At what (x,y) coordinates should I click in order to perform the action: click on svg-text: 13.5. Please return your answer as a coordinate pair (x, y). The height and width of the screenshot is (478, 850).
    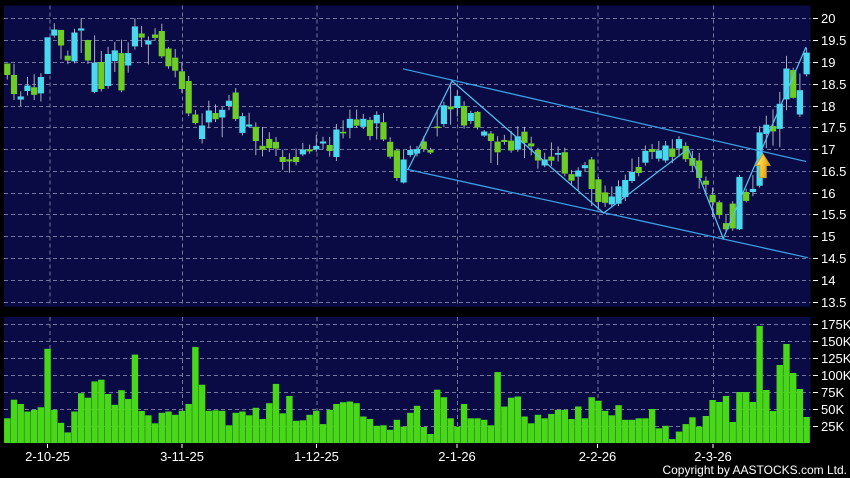
    Looking at the image, I should click on (833, 302).